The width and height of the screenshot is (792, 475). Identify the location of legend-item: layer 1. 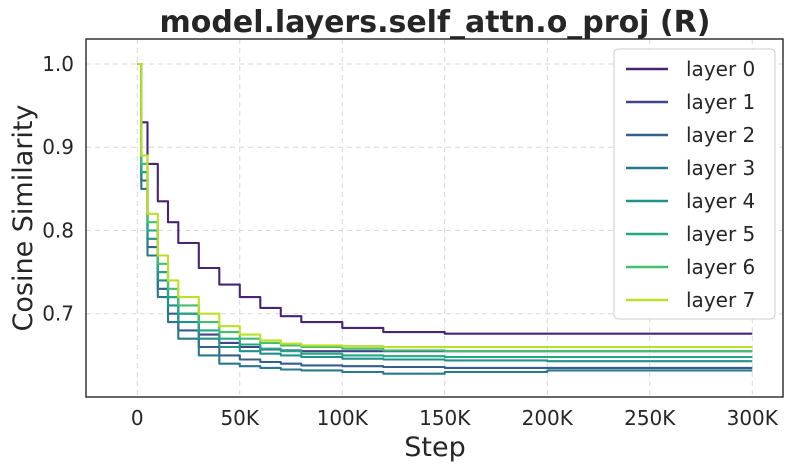
(690, 102).